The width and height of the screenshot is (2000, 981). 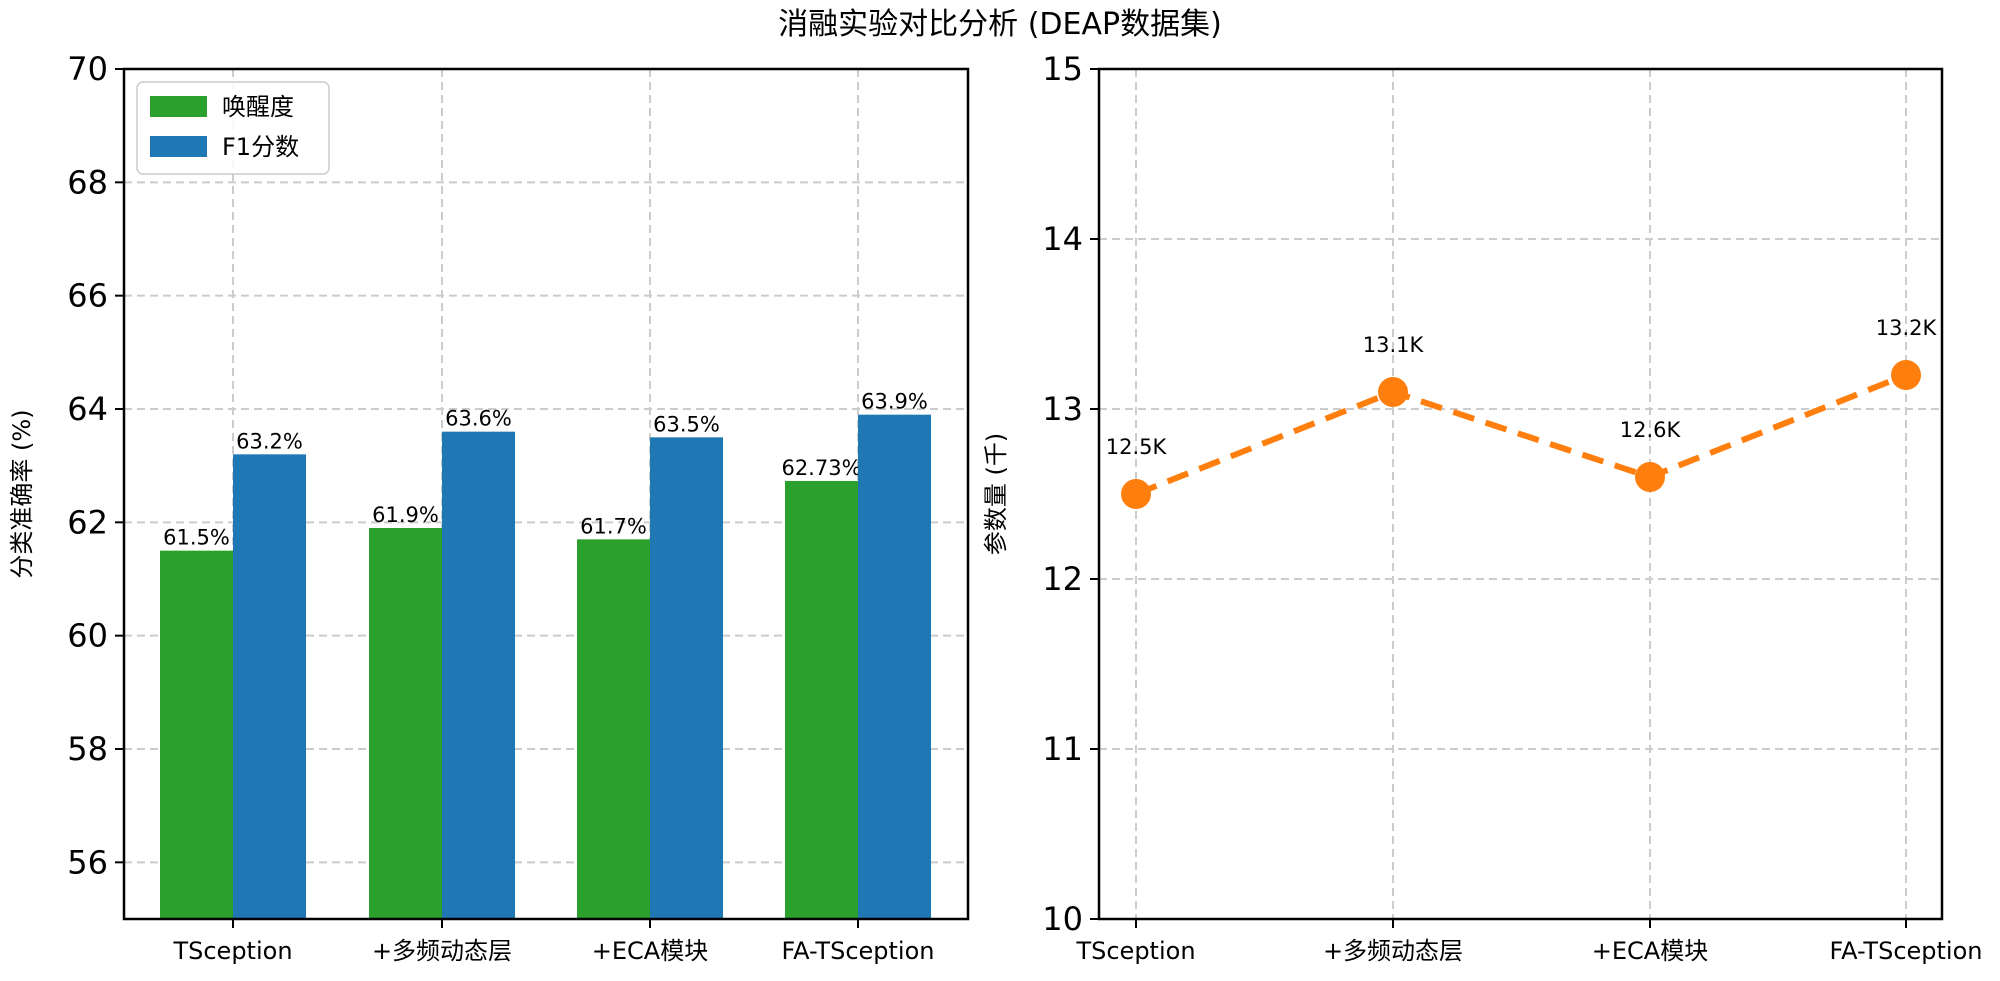 What do you see at coordinates (1062, 69) in the screenshot?
I see `y-tick-label: 15` at bounding box center [1062, 69].